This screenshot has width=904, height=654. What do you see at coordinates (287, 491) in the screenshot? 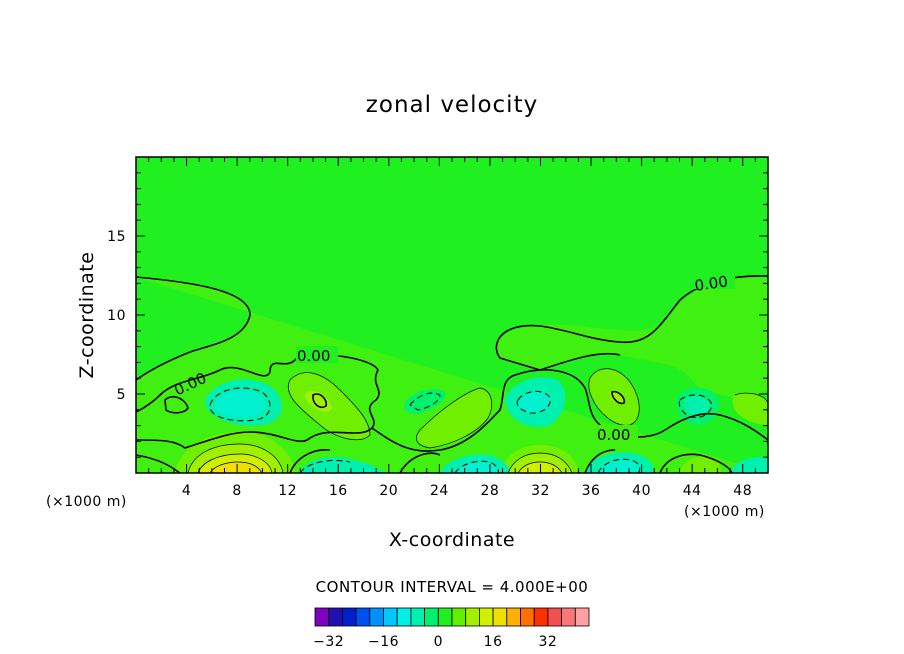
I see `x-tick-label: 12` at bounding box center [287, 491].